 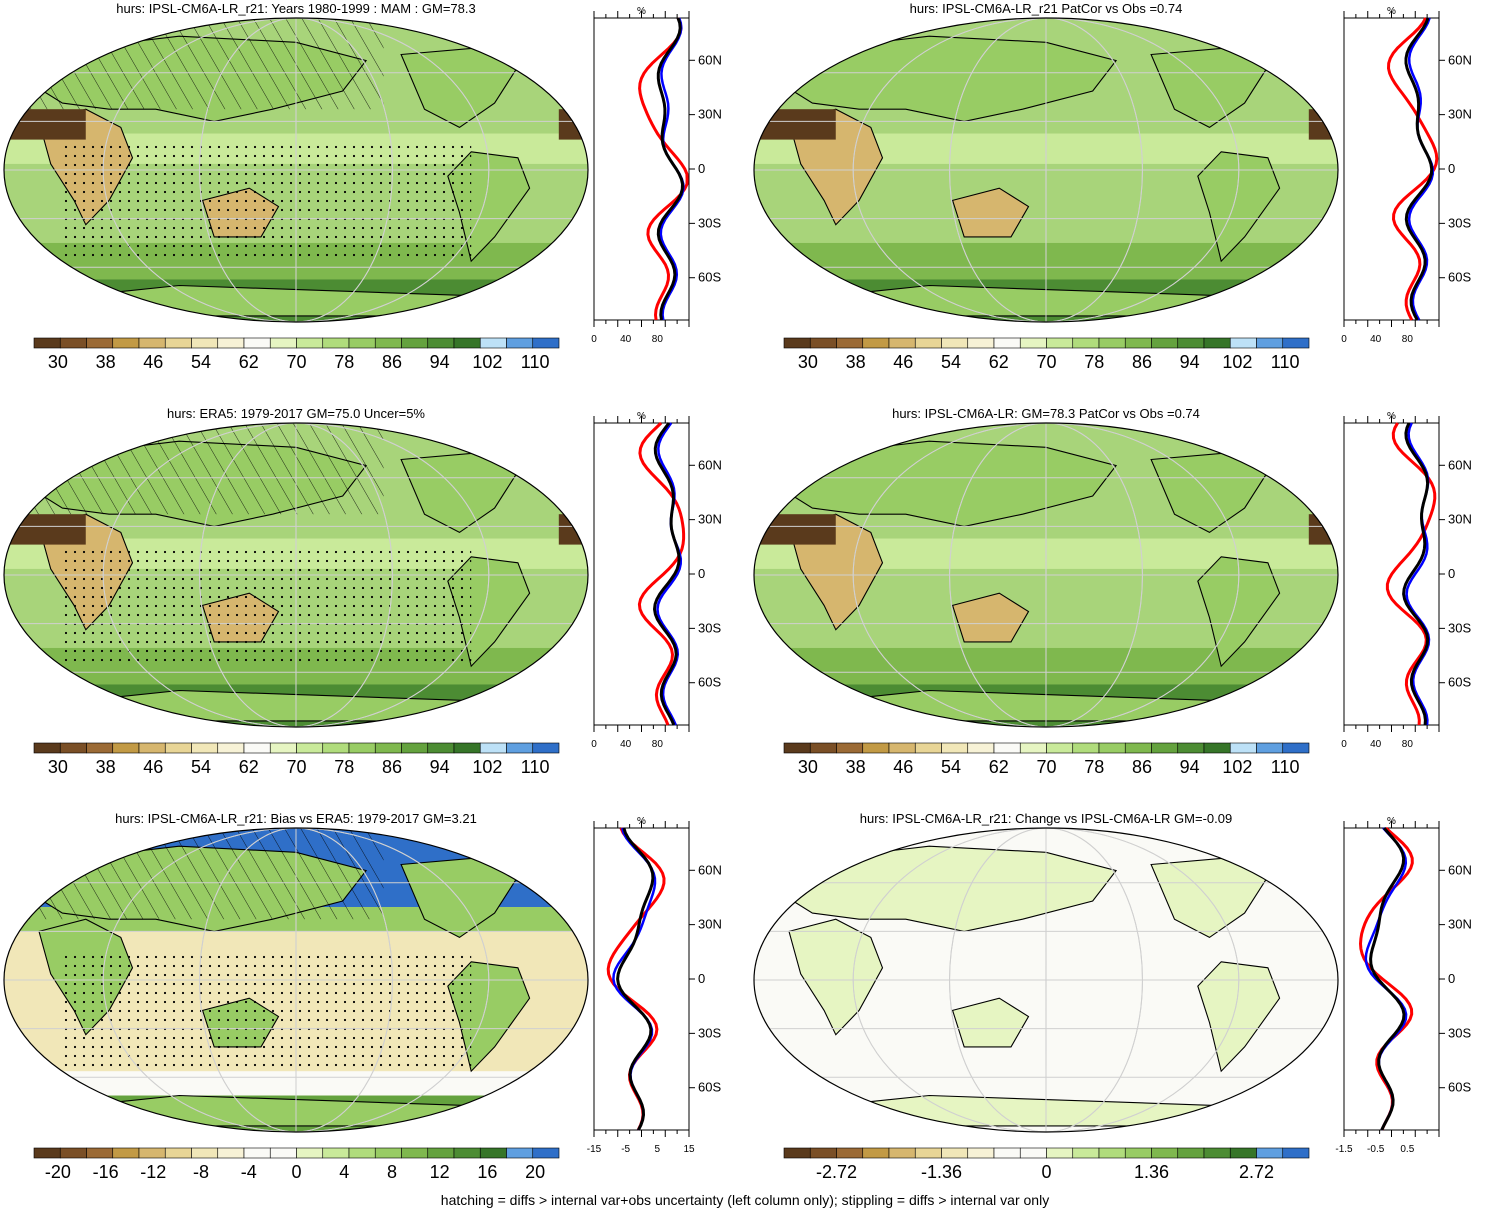 What do you see at coordinates (201, 1172) in the screenshot?
I see `colorbar-label: -8` at bounding box center [201, 1172].